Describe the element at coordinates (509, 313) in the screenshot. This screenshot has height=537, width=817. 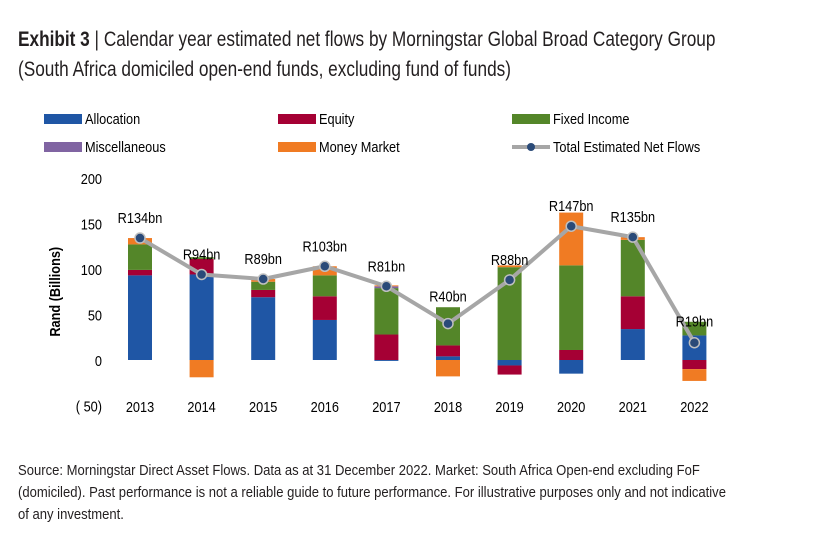
I see `bar-fixed-income-2019` at that location.